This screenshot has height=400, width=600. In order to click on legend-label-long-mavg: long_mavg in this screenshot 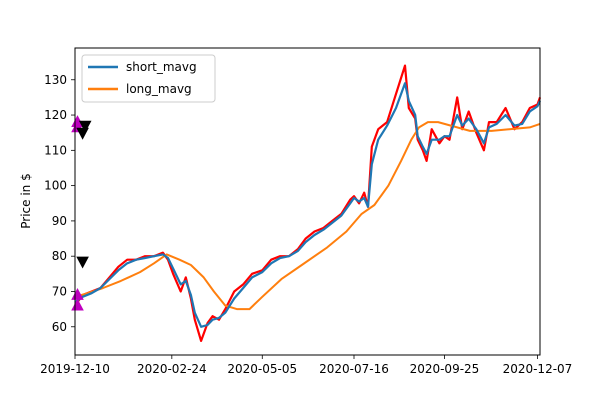, I will do `click(159, 89)`.